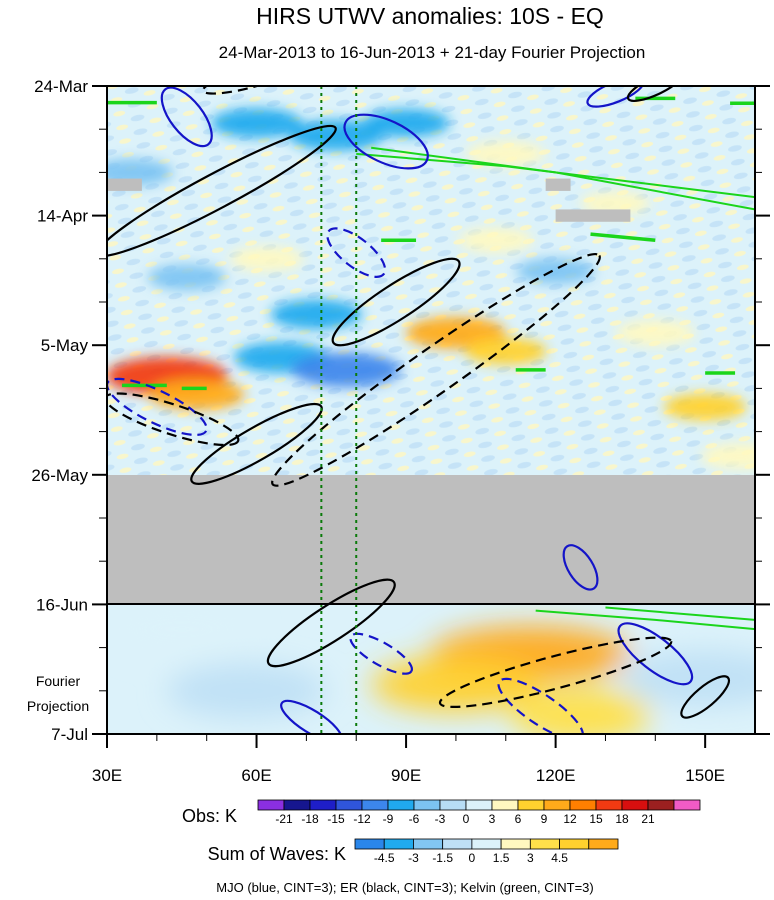 The height and width of the screenshot is (900, 774). I want to click on kelvin-contour-fragment, so click(623, 237).